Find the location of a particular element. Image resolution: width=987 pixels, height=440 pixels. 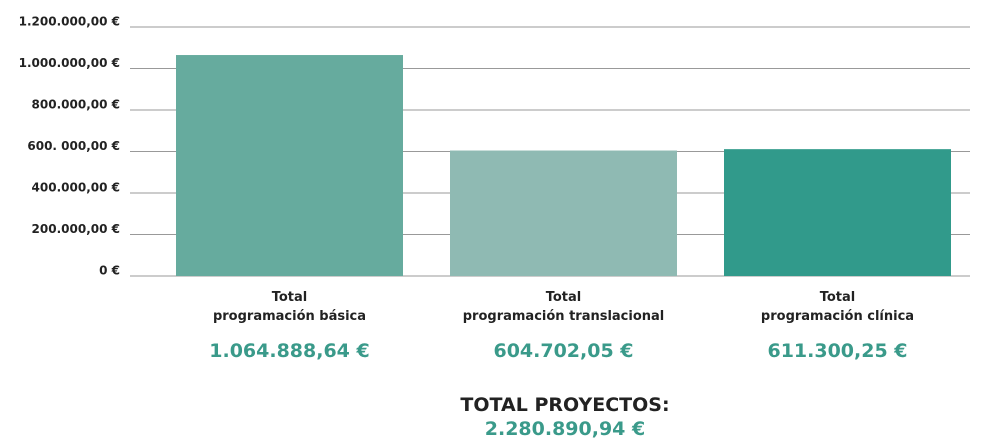

y-tick-label: 400.000,00 € is located at coordinates (76, 188).